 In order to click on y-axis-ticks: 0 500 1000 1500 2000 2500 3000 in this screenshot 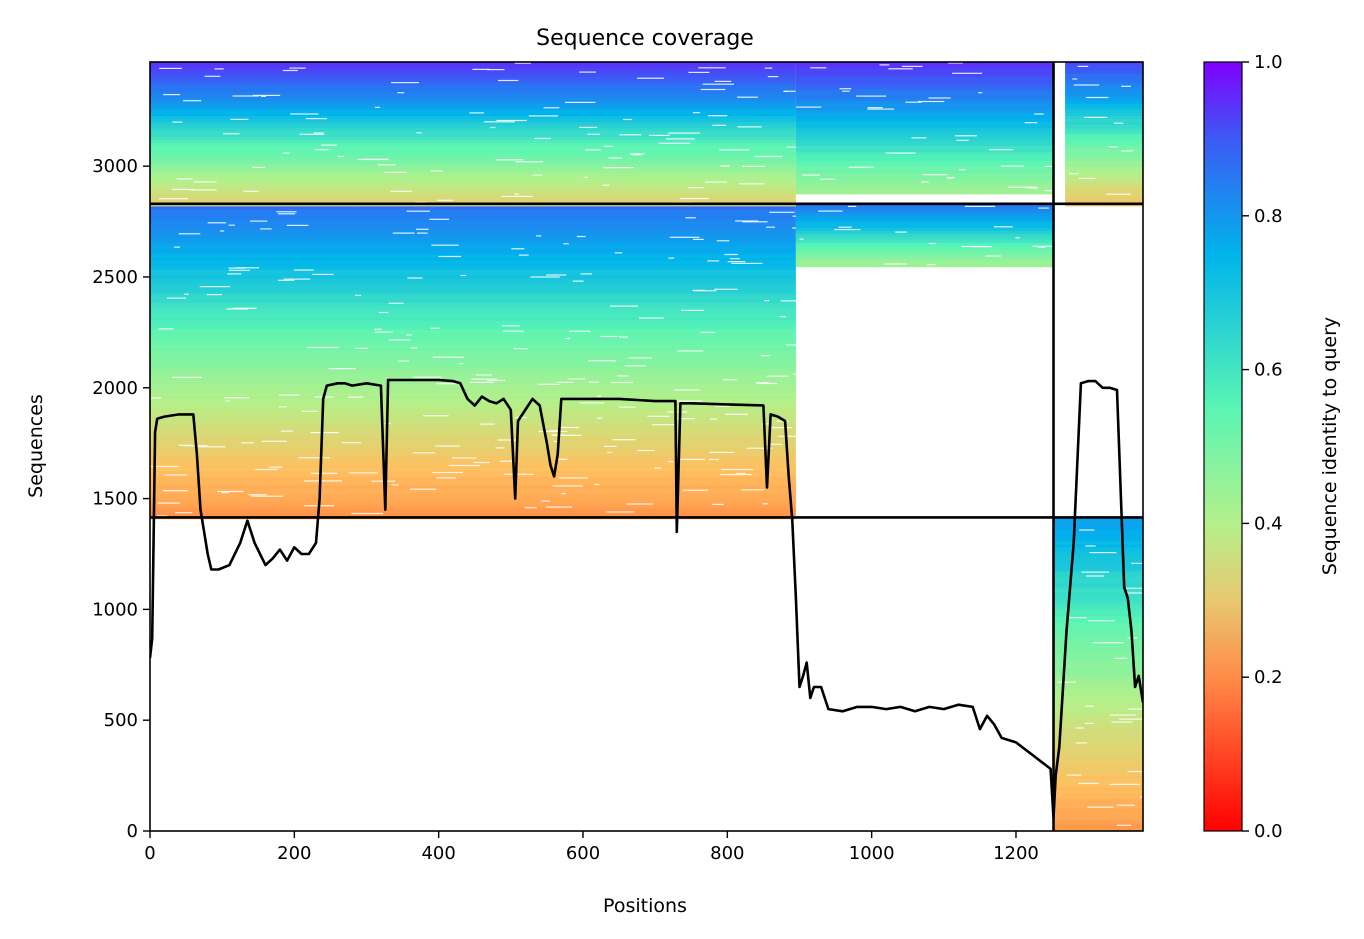, I will do `click(121, 499)`.